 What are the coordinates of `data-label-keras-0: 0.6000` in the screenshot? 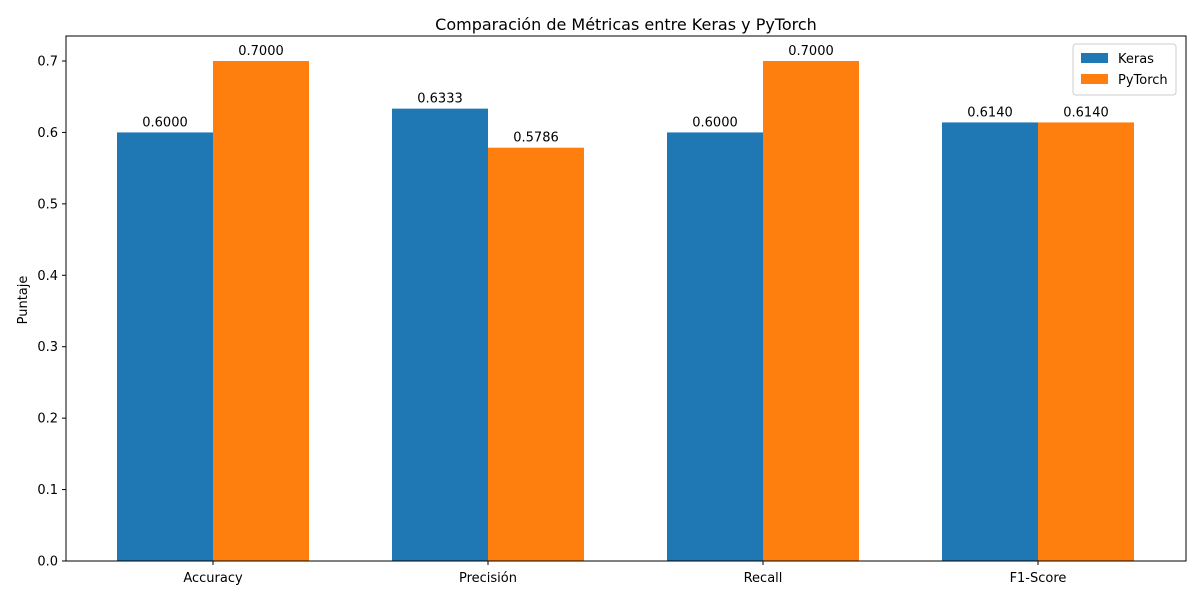 It's located at (165, 122).